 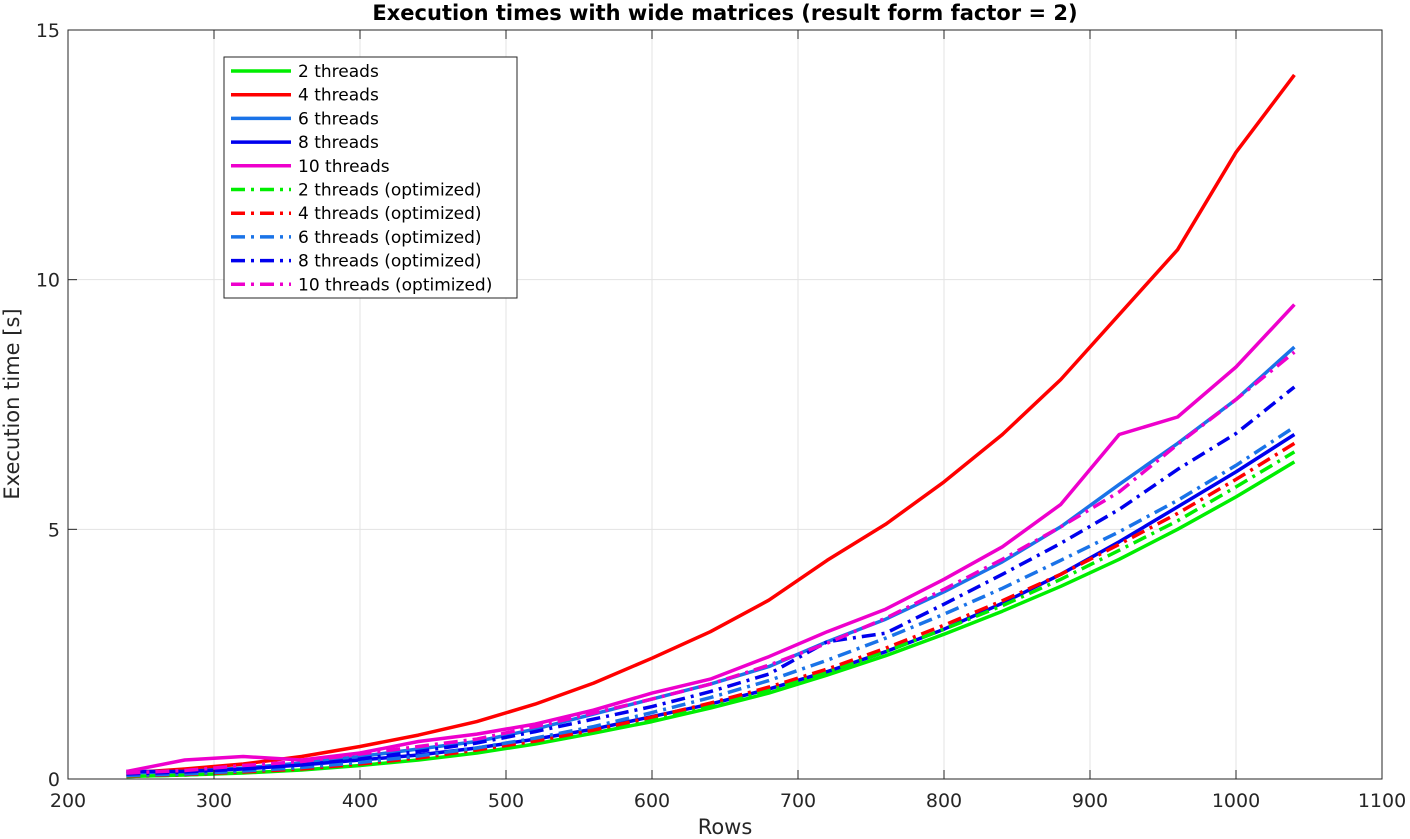 I want to click on legend-entry-label: 2 threads, so click(x=338, y=72).